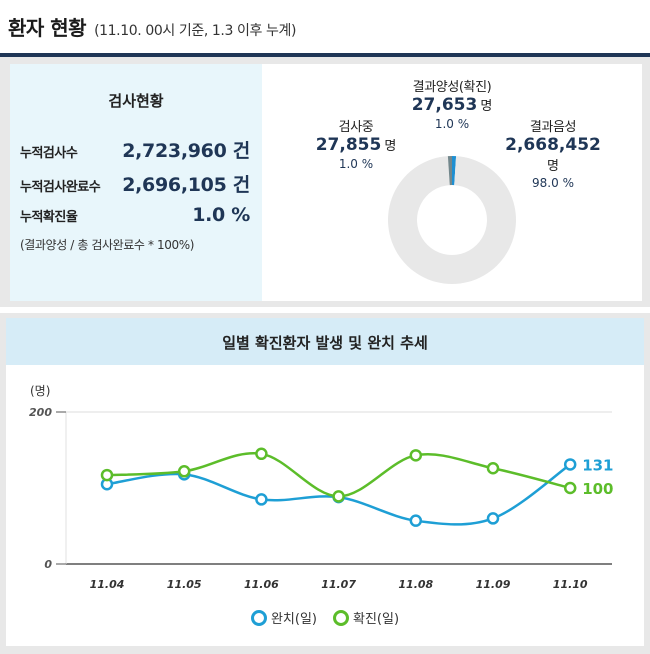  I want to click on positive-rate-formula-note: (결과양성 / 총 검사완료수 * 100%), so click(107, 245).